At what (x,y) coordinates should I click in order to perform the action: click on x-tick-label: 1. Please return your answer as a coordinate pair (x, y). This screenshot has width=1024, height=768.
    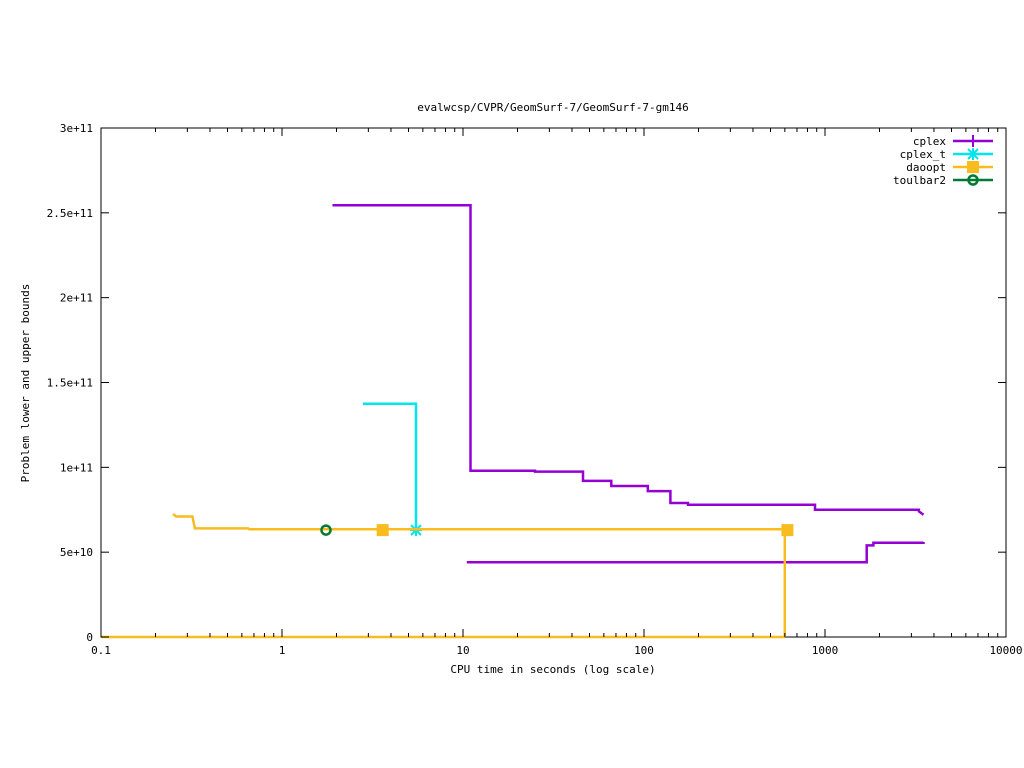
    Looking at the image, I should click on (282, 650).